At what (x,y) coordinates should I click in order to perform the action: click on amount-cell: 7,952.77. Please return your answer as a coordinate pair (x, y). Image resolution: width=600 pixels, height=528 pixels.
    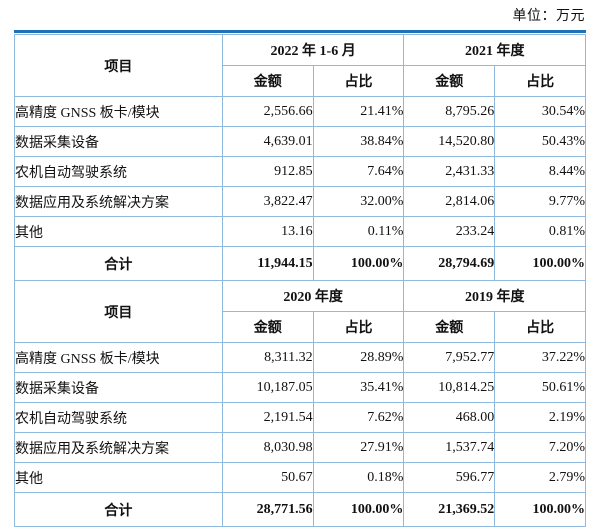
    Looking at the image, I should click on (449, 357).